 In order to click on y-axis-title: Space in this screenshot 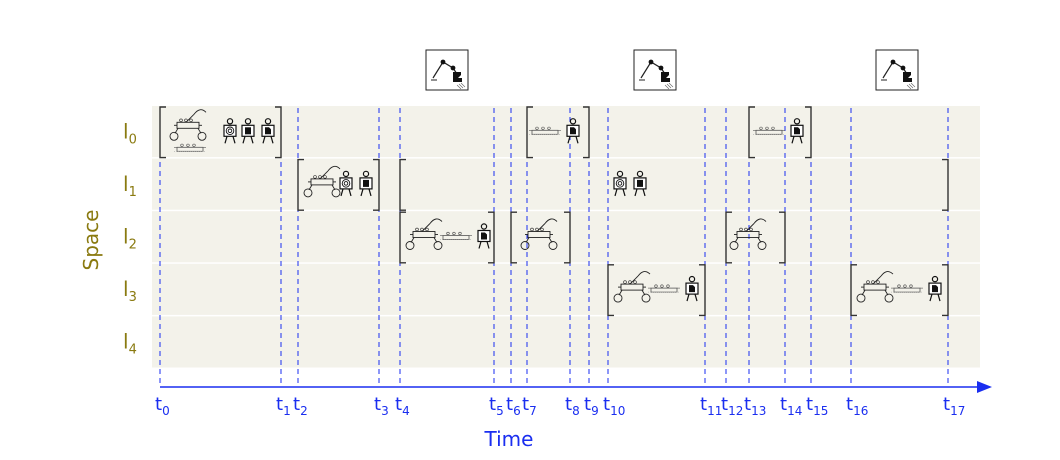, I will do `click(91, 240)`.